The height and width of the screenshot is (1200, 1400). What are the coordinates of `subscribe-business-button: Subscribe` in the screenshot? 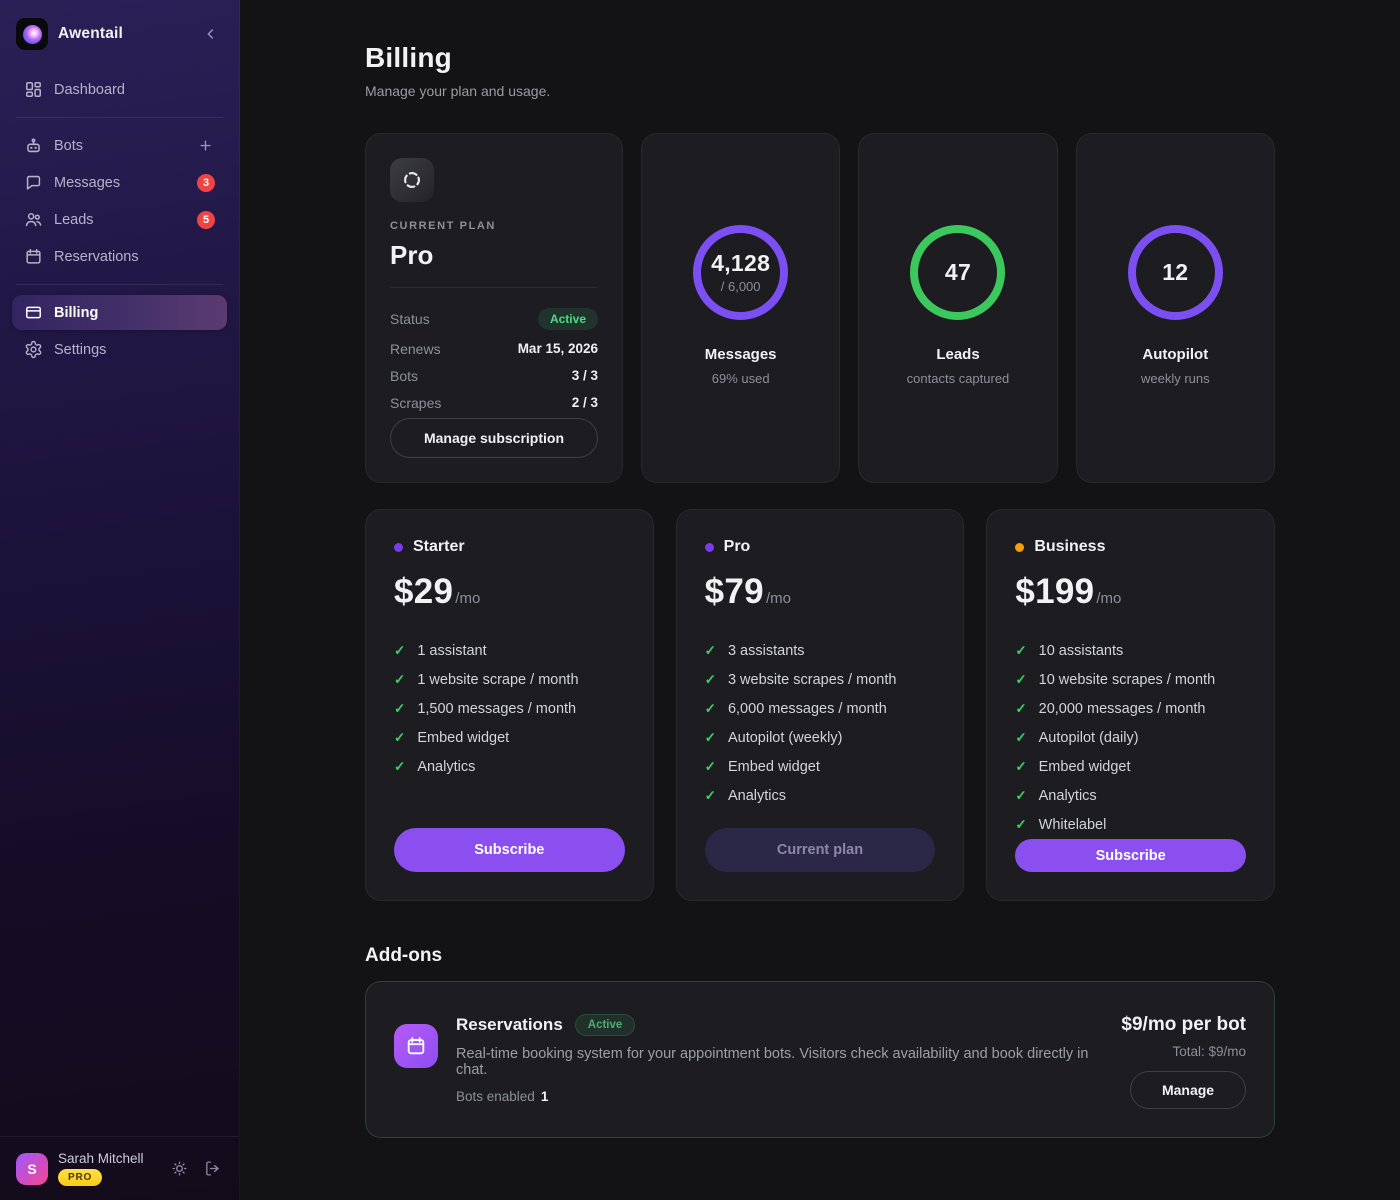 It's located at (1130, 855).